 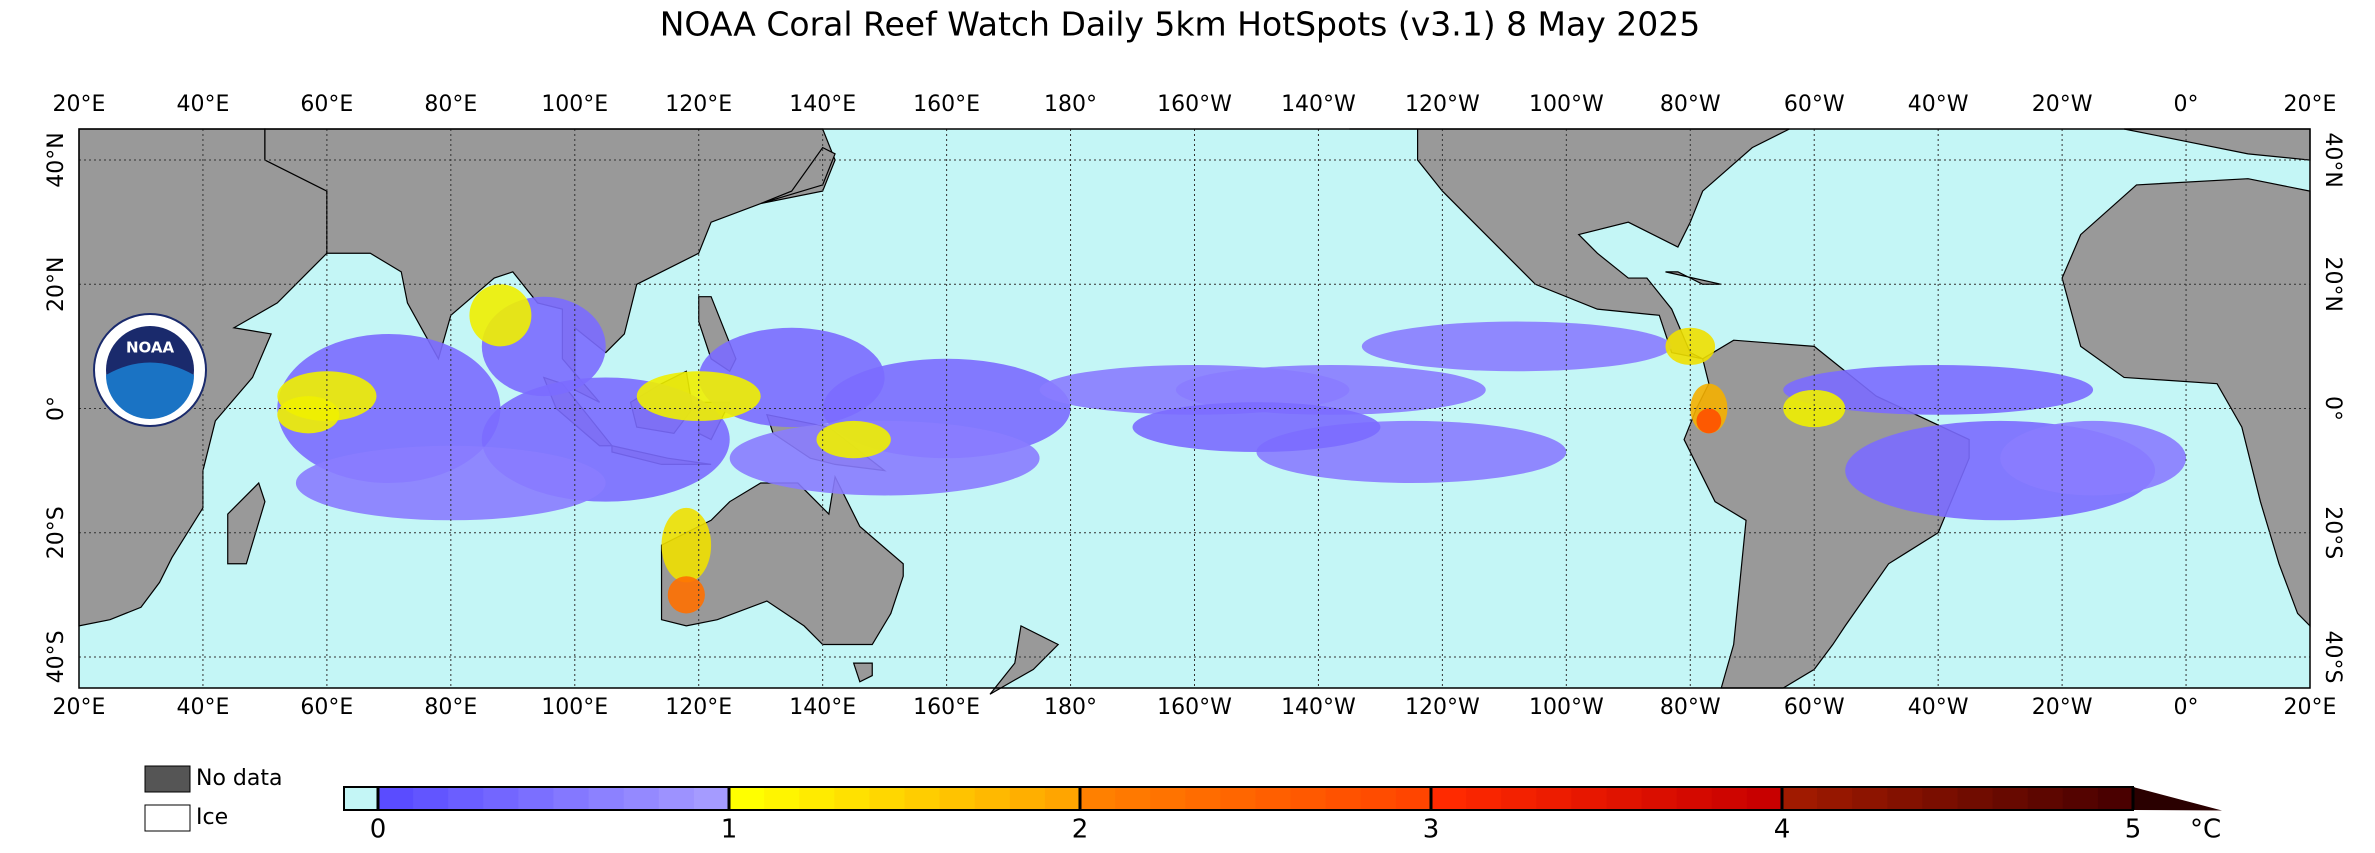 I want to click on x-tick-label-top: 100°E, so click(x=574, y=104).